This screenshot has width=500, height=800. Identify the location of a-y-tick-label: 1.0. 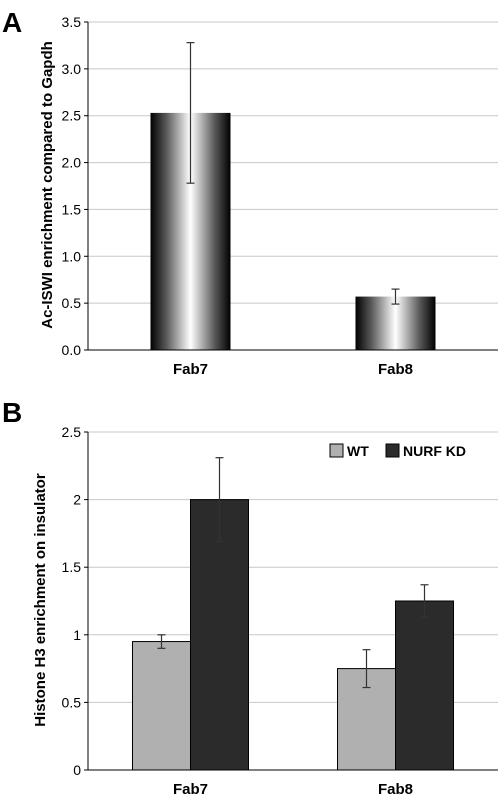
(72, 256).